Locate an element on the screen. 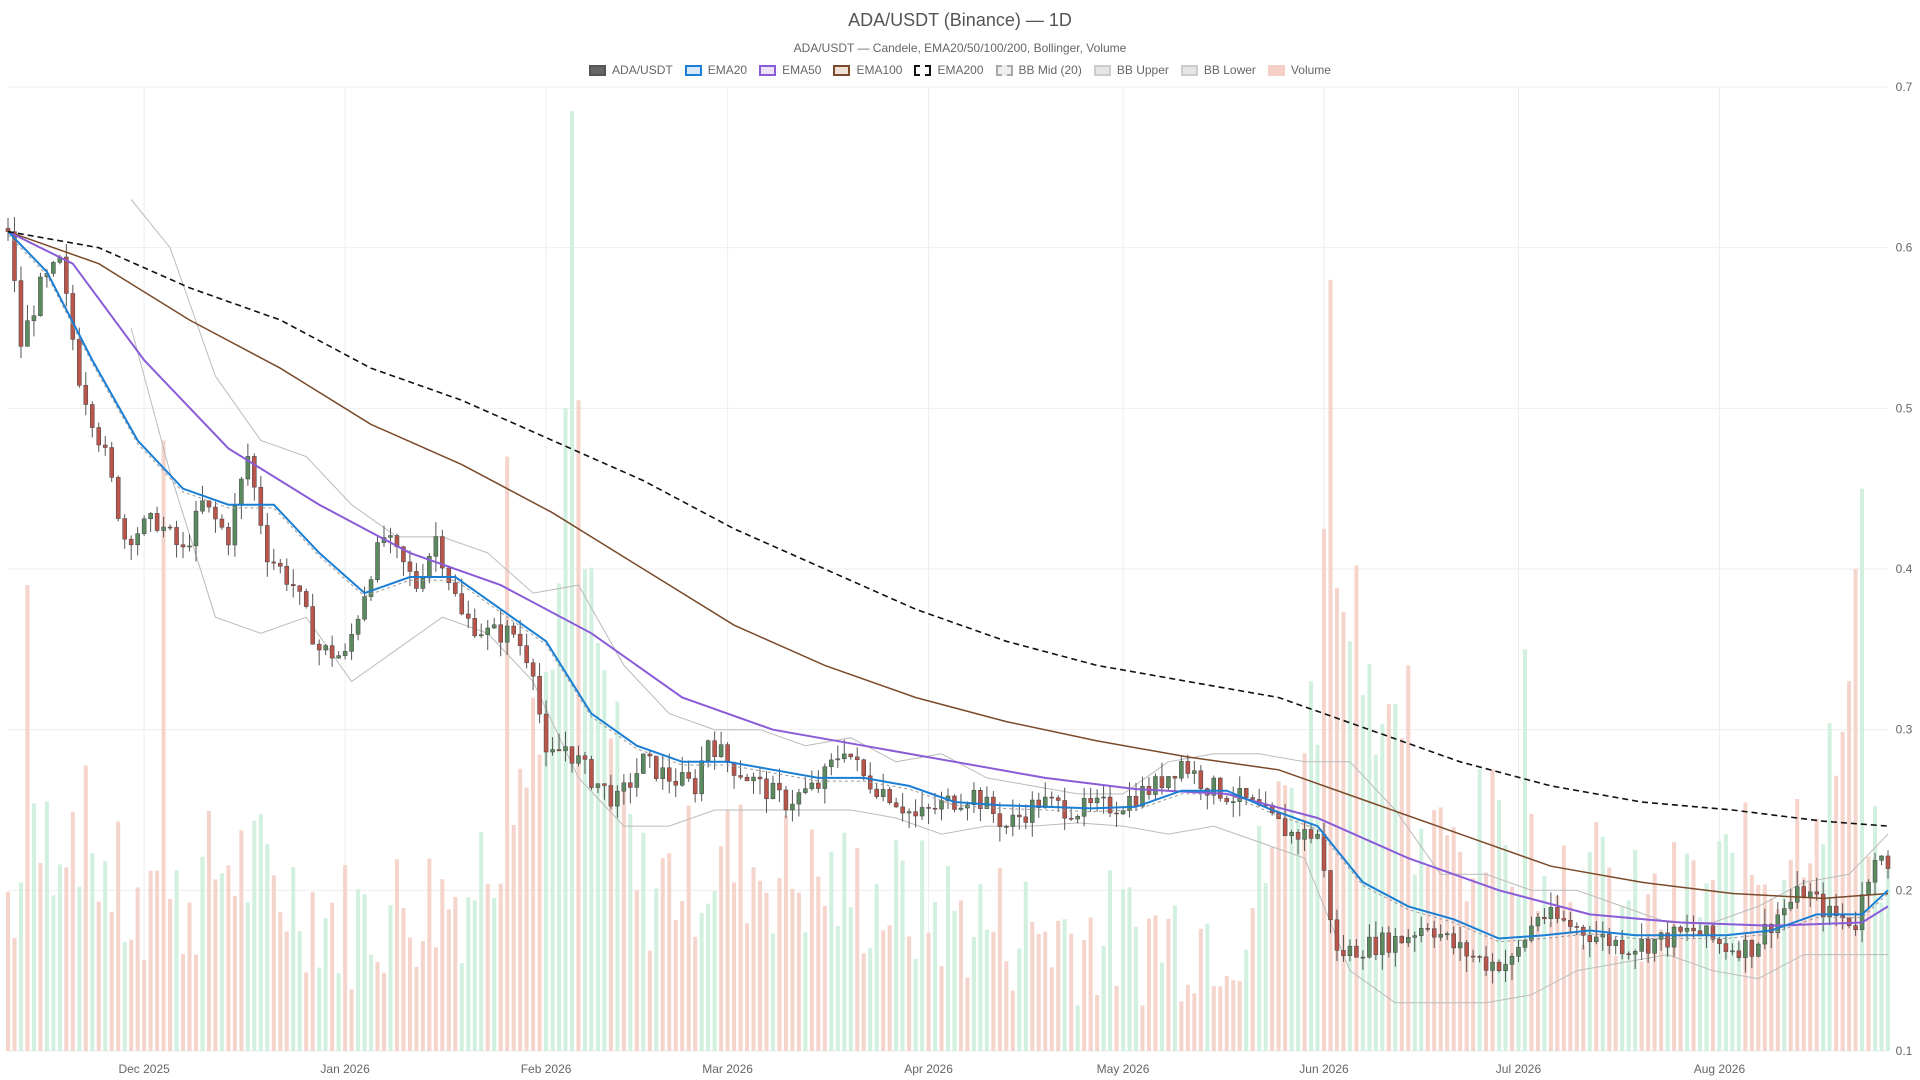  legend-label: EMA50 is located at coordinates (802, 70).